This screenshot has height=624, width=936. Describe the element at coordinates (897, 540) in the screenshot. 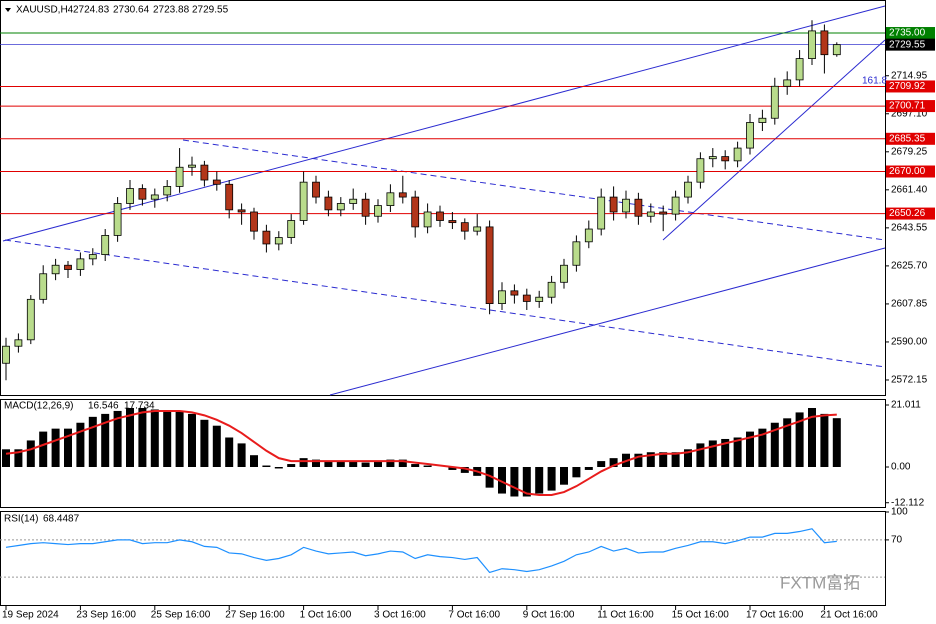

I see `y-tick-label: 70` at that location.